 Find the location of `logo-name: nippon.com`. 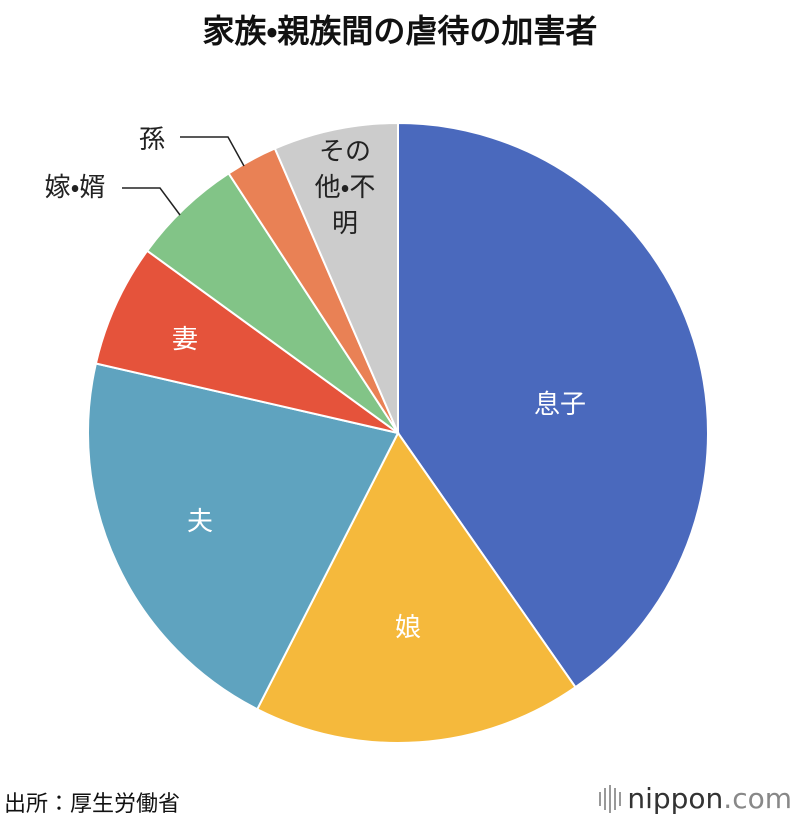

logo-name: nippon.com is located at coordinates (709, 798).